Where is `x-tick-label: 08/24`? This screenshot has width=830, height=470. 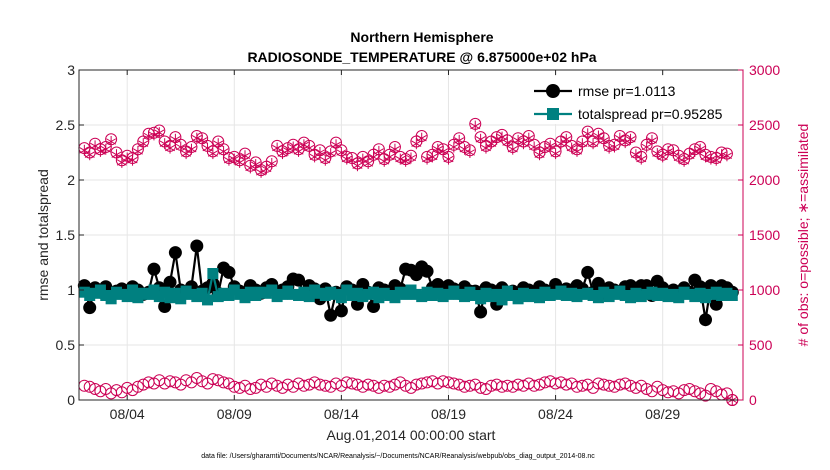 x-tick-label: 08/24 is located at coordinates (555, 414).